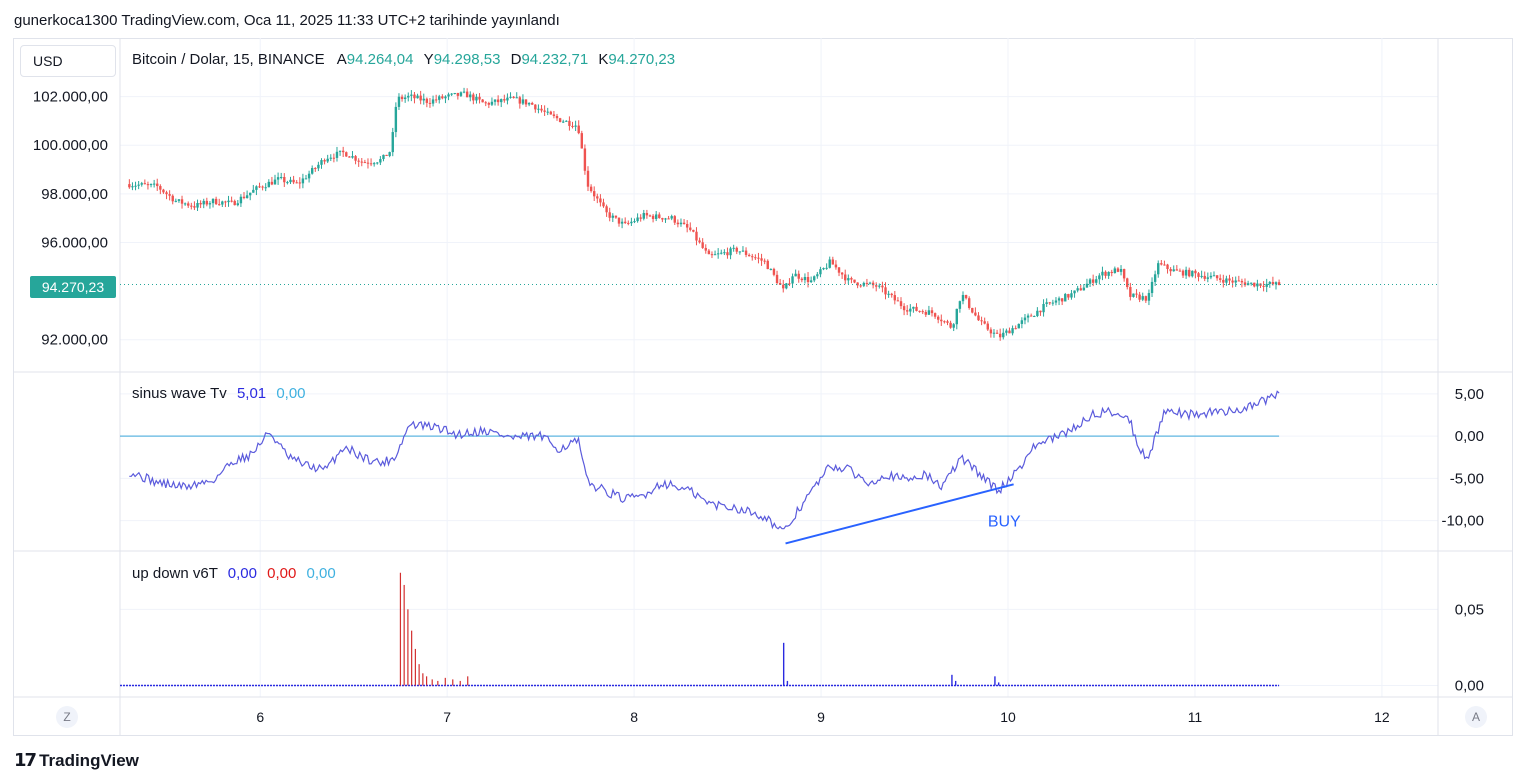  I want to click on x-tick-label: 12, so click(1382, 717).